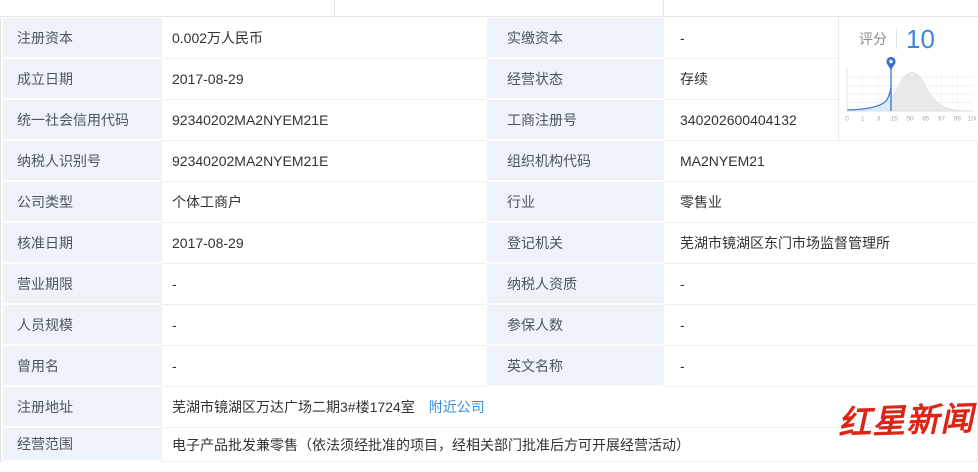 Image resolution: width=978 pixels, height=472 pixels. What do you see at coordinates (820, 243) in the screenshot?
I see `field-value: 芜湖市镜湖区东门市场监督管理所` at bounding box center [820, 243].